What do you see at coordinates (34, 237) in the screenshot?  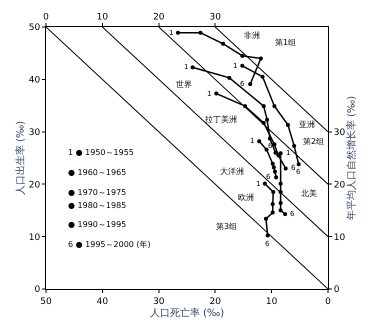 I see `y-tick-label: 10` at bounding box center [34, 237].